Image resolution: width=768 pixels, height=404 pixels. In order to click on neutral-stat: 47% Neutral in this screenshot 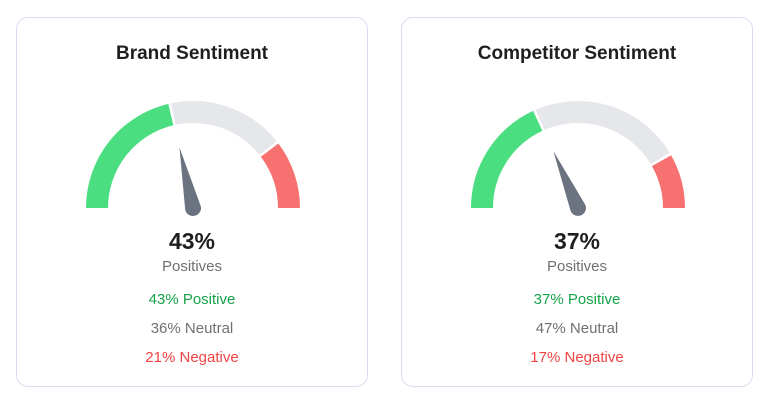, I will do `click(577, 328)`.